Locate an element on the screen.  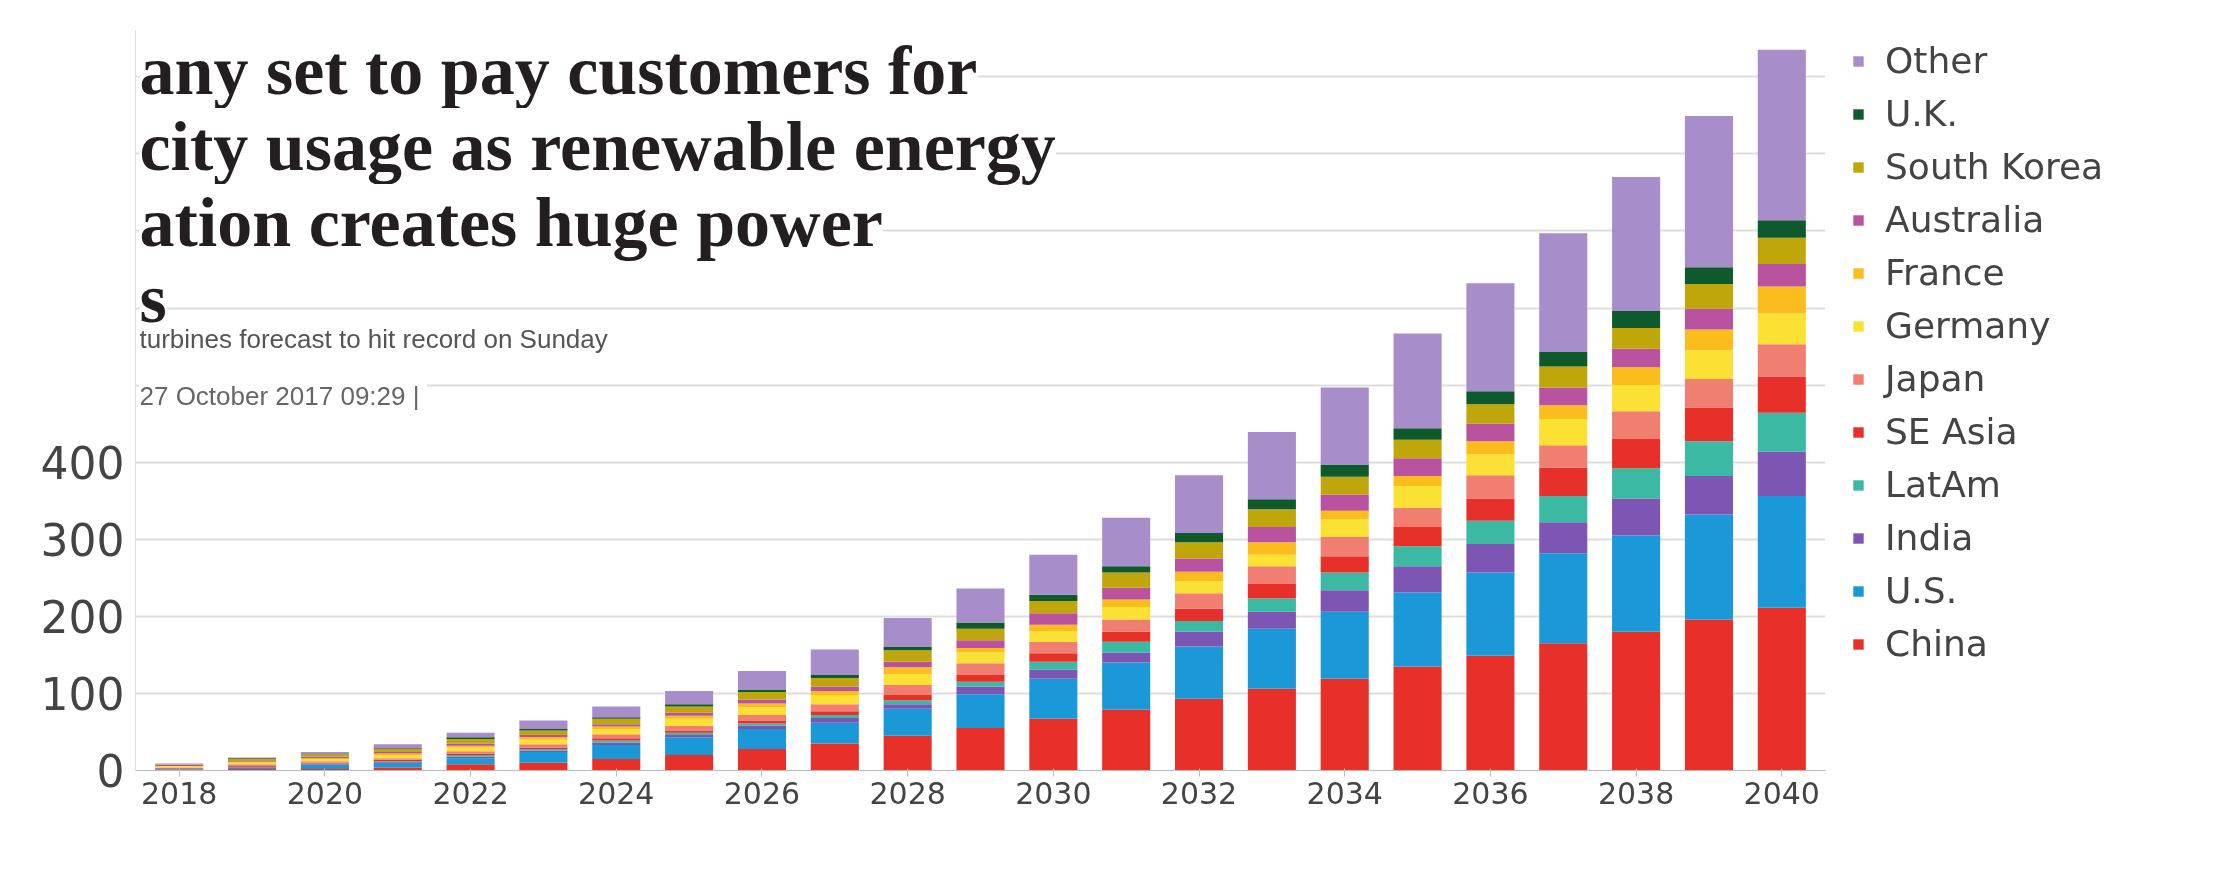
annotation: 27 October 2017 09:29 | is located at coordinates (279, 395).